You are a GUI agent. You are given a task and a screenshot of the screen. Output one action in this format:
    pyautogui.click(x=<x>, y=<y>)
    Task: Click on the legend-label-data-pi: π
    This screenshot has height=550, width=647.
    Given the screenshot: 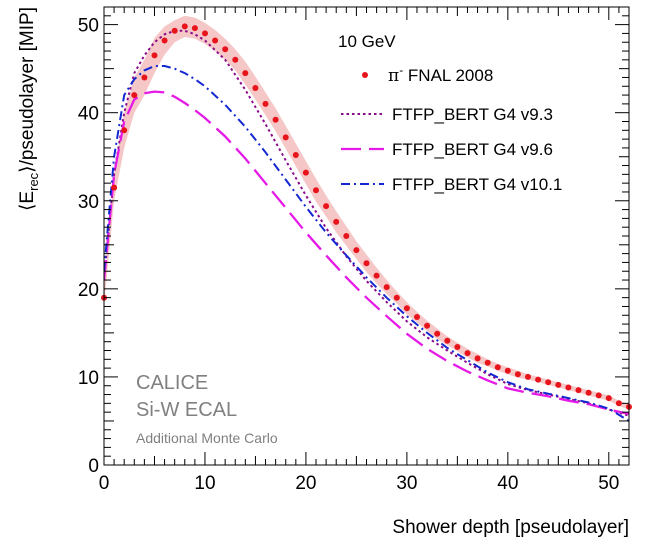 What is the action you would take?
    pyautogui.click(x=393, y=76)
    